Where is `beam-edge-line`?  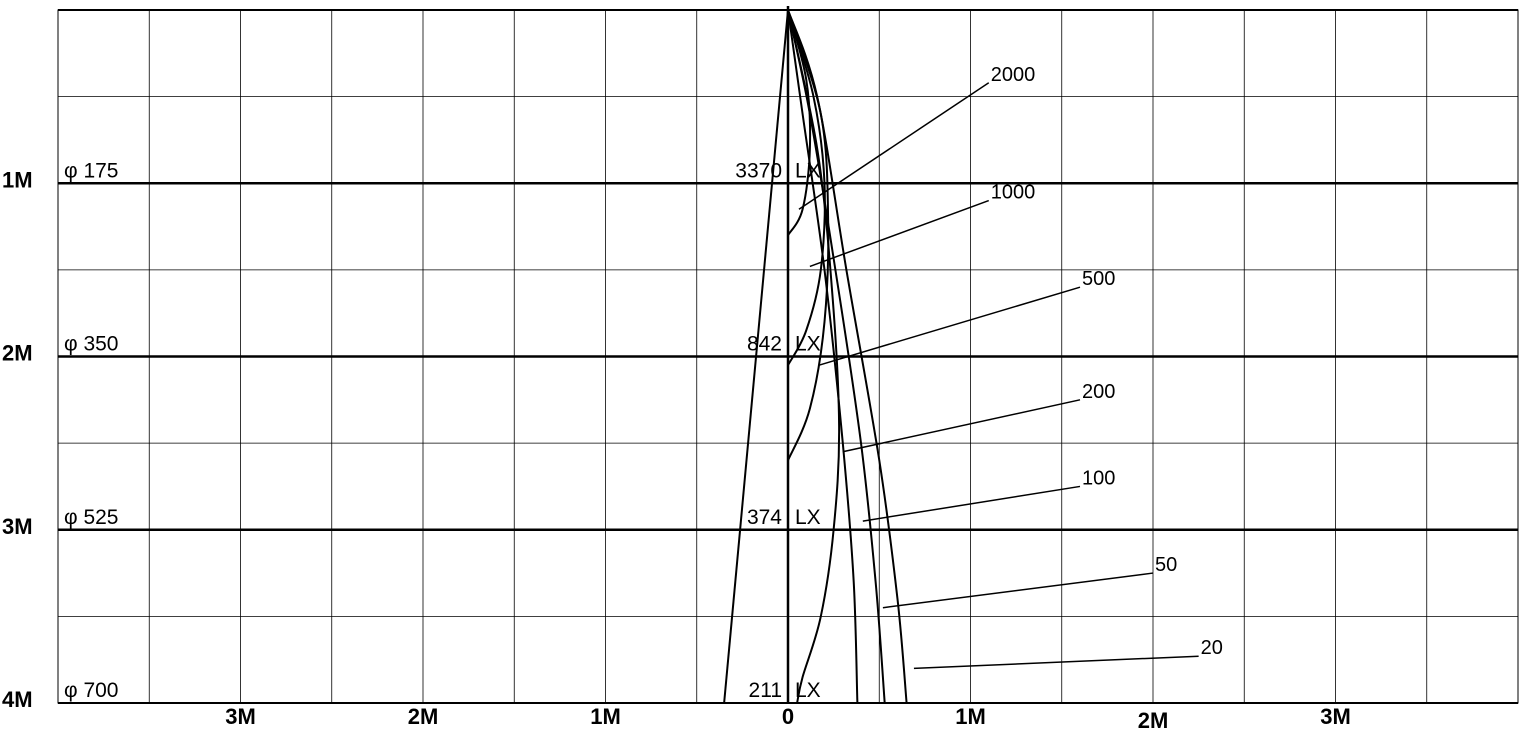 beam-edge-line is located at coordinates (756, 356).